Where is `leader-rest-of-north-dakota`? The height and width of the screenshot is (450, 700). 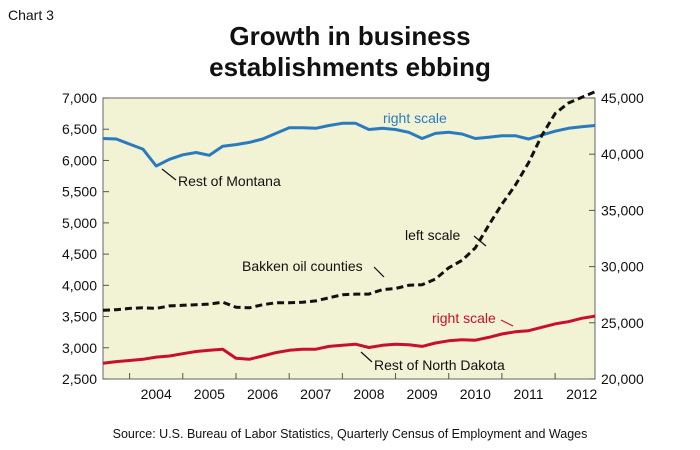 leader-rest-of-north-dakota is located at coordinates (366, 357).